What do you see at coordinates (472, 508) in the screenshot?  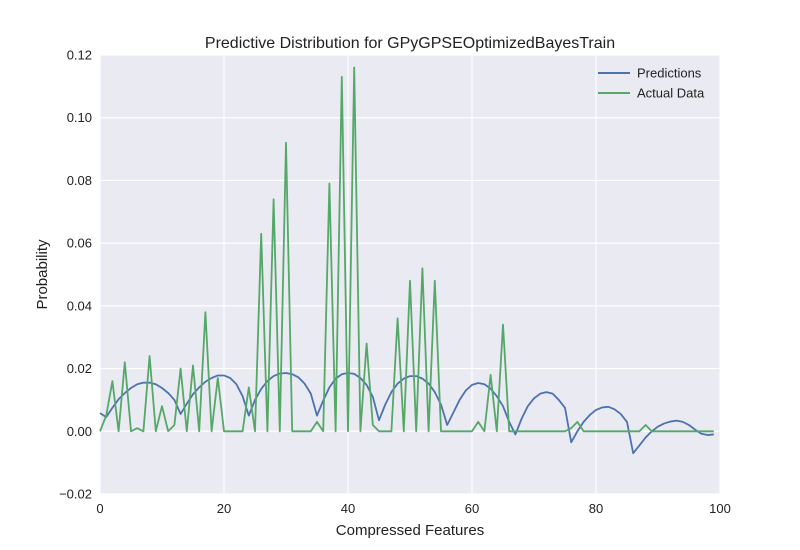 I see `x-tick-label: 60` at bounding box center [472, 508].